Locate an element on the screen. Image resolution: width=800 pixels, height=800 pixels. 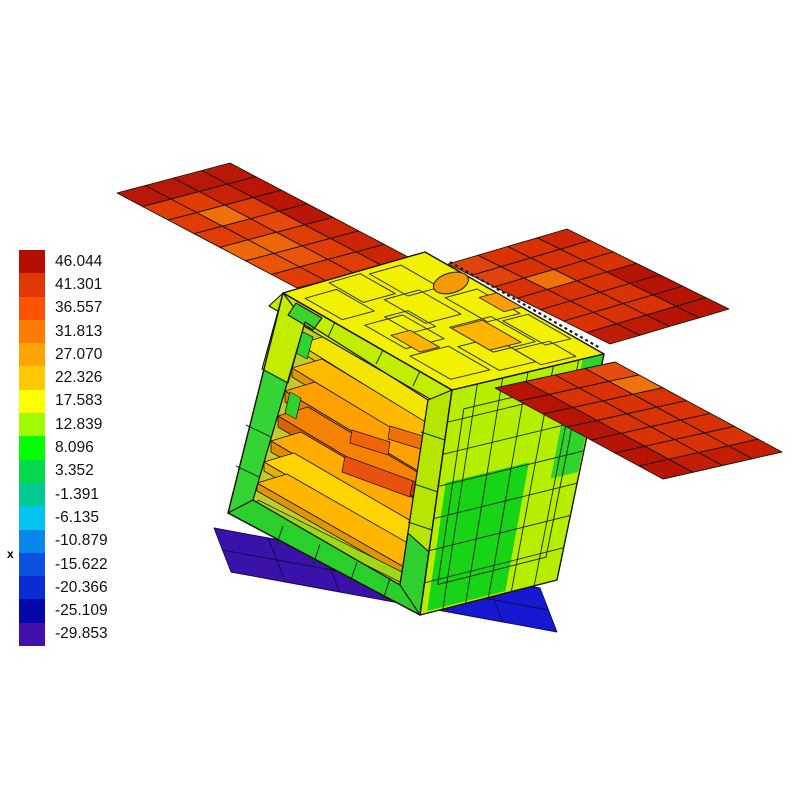
legend-entry: -15.622 is located at coordinates (63, 564).